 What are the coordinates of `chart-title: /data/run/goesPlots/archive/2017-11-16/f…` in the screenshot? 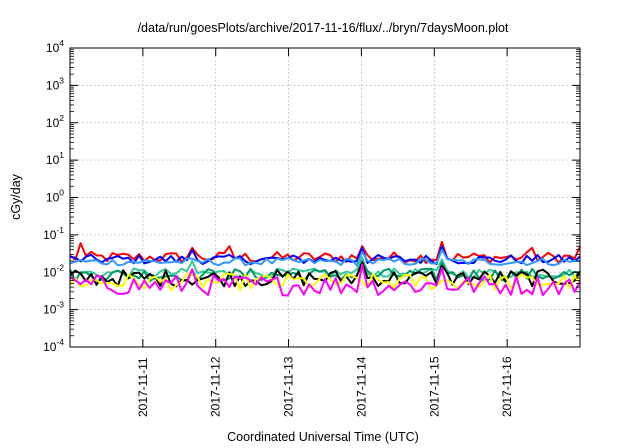 It's located at (323, 28).